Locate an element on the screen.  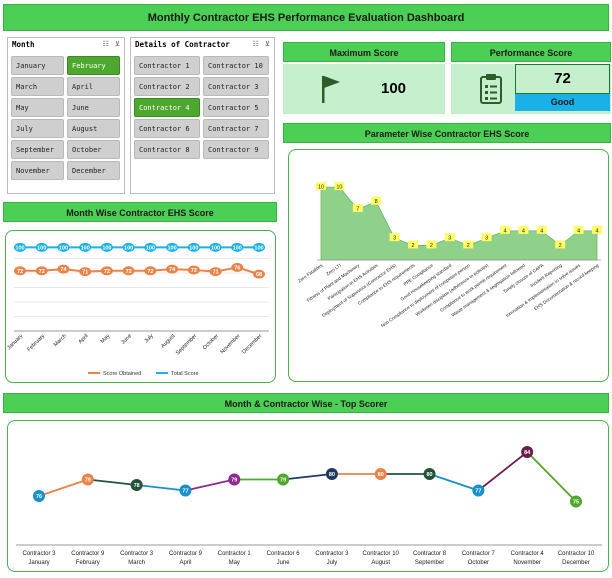
month-slicer-item-december: December is located at coordinates (93, 170).